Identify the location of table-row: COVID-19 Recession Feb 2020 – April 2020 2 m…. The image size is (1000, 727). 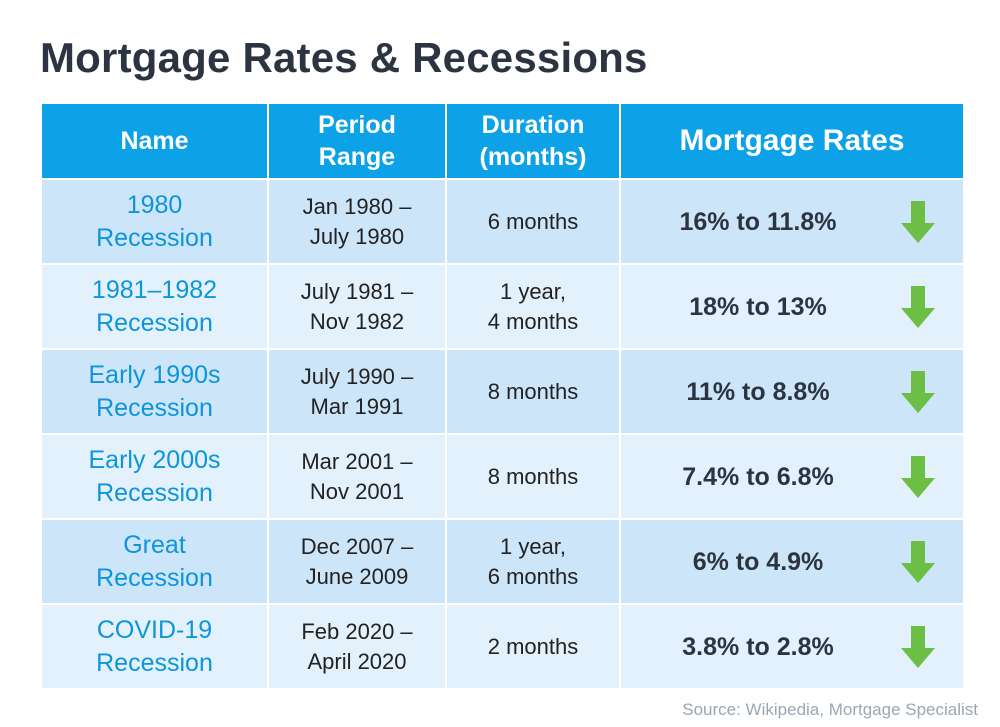
(502, 646).